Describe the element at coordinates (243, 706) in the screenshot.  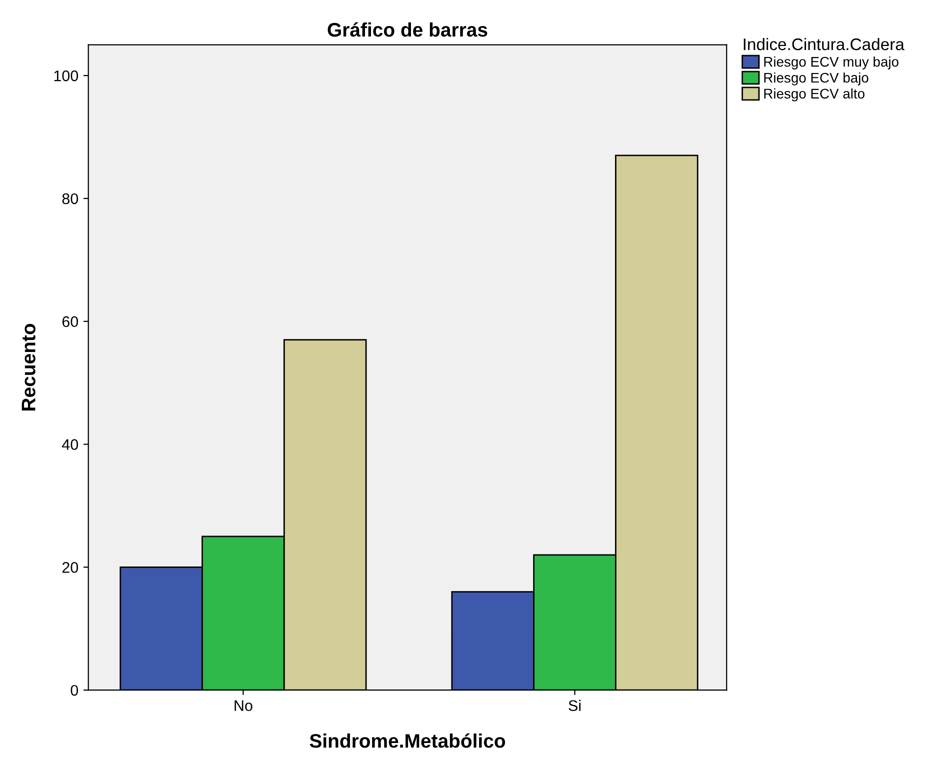
I see `x-tick-label: No` at that location.